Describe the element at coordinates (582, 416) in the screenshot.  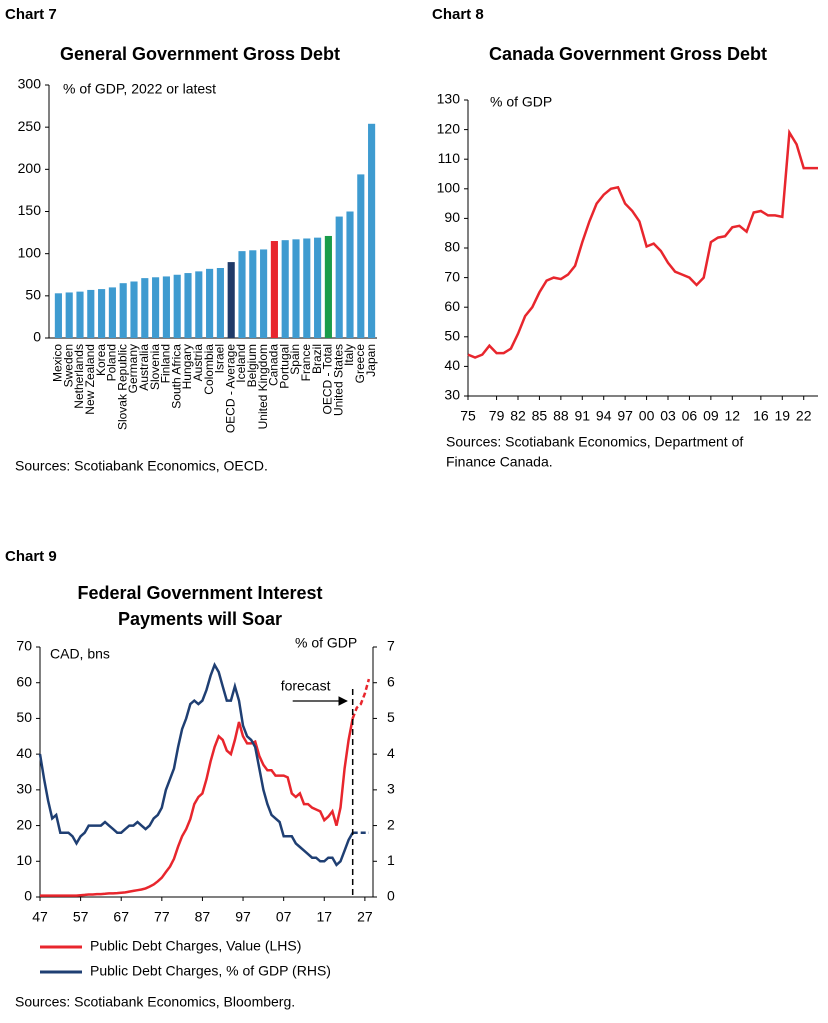
I see `x-tick-label: 91` at that location.